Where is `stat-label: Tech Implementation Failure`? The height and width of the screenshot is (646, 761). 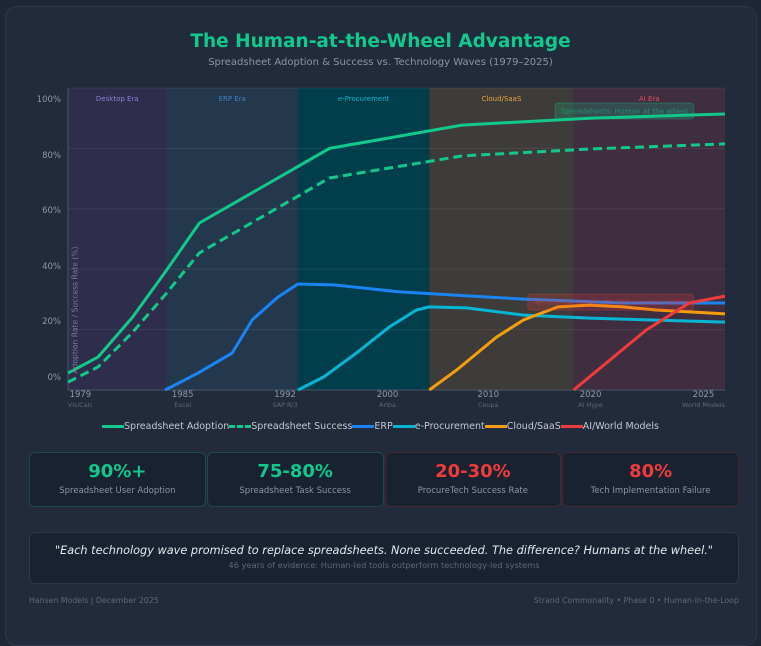
stat-label: Tech Implementation Failure is located at coordinates (650, 491).